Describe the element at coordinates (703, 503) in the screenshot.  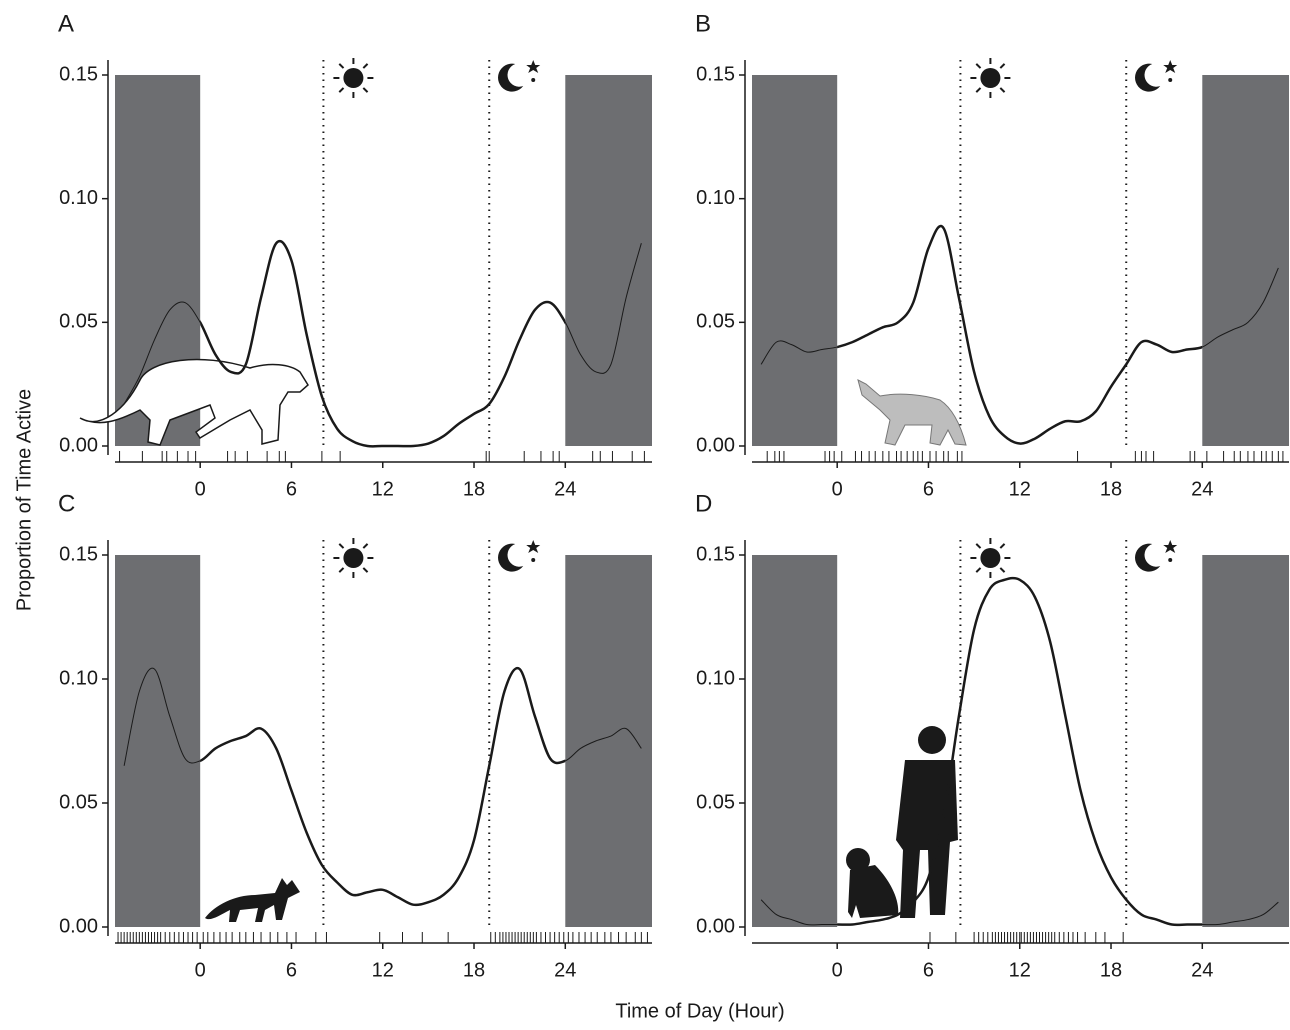
I see `panel-label: D` at that location.